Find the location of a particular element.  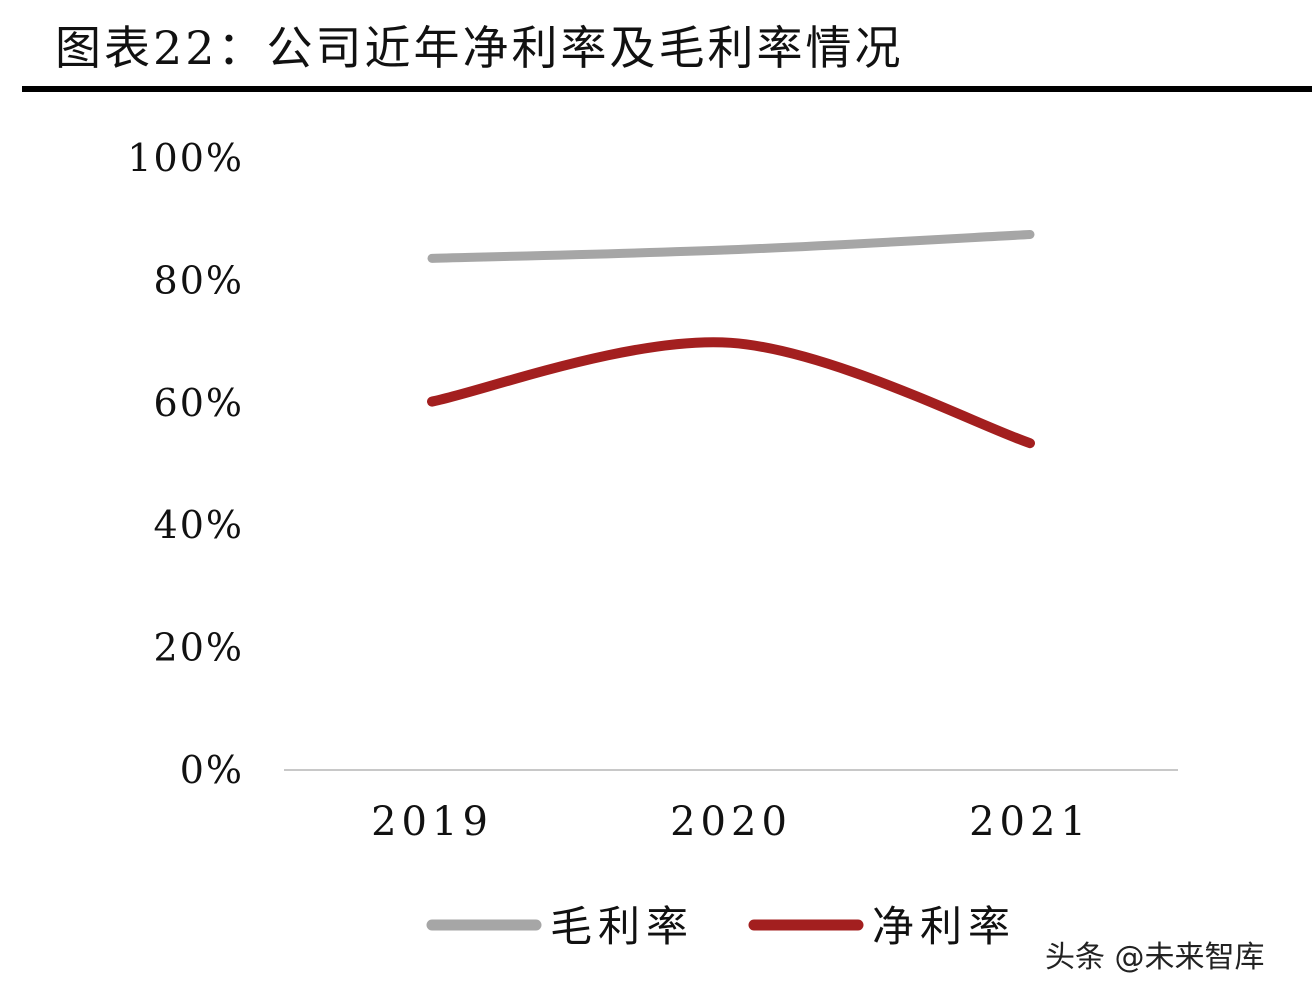

legend-label: 毛利率 is located at coordinates (622, 926).